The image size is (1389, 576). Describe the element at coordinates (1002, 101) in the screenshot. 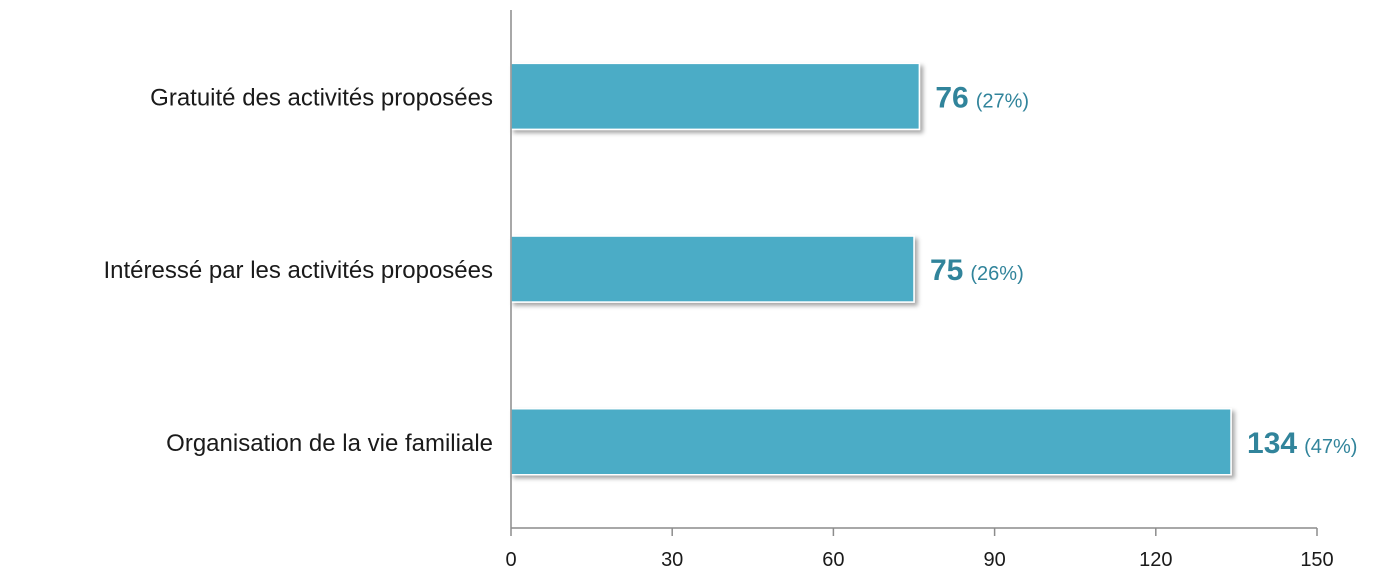

I see `value-percent: (27%)` at that location.